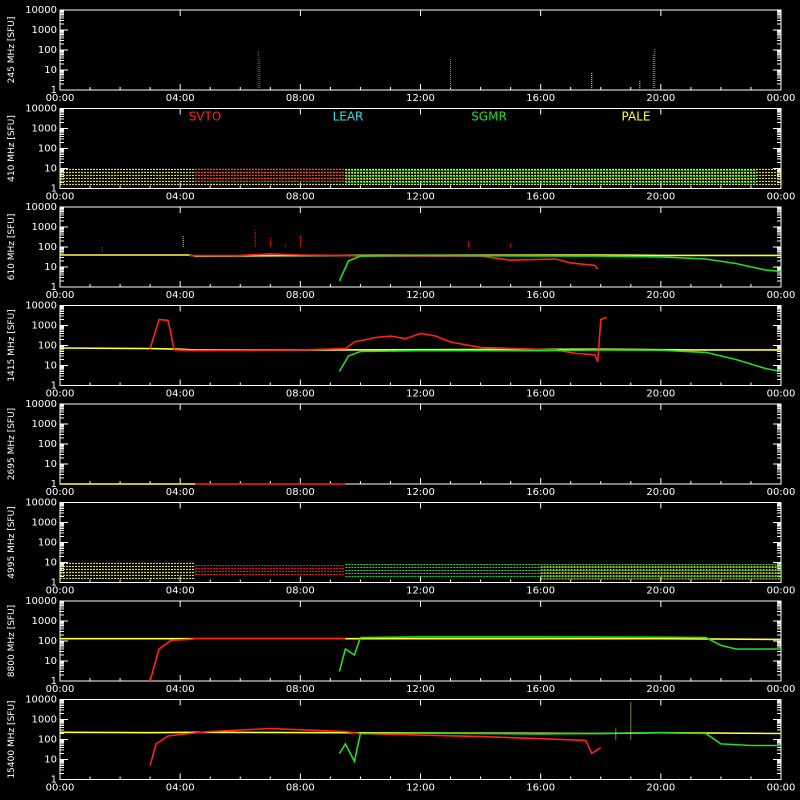  What do you see at coordinates (348, 117) in the screenshot?
I see `legend-entry: LEAR` at bounding box center [348, 117].